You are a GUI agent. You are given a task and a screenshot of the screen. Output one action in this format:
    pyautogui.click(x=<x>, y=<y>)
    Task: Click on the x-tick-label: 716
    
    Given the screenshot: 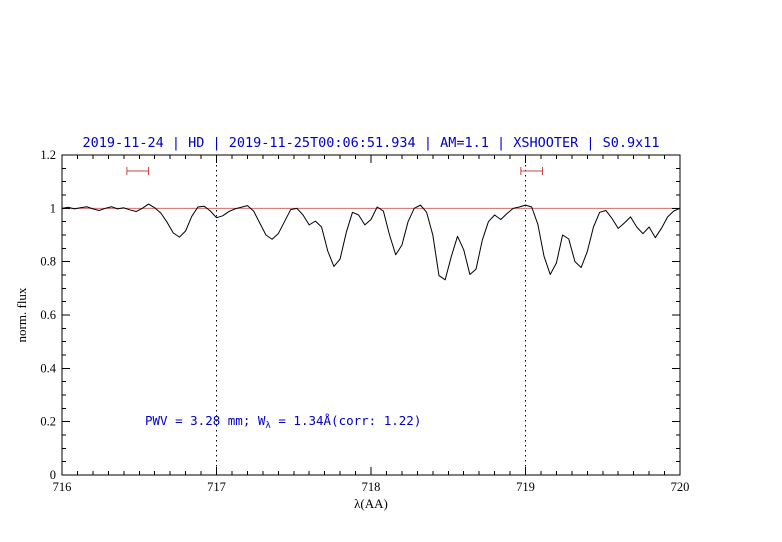 What is the action you would take?
    pyautogui.click(x=62, y=487)
    